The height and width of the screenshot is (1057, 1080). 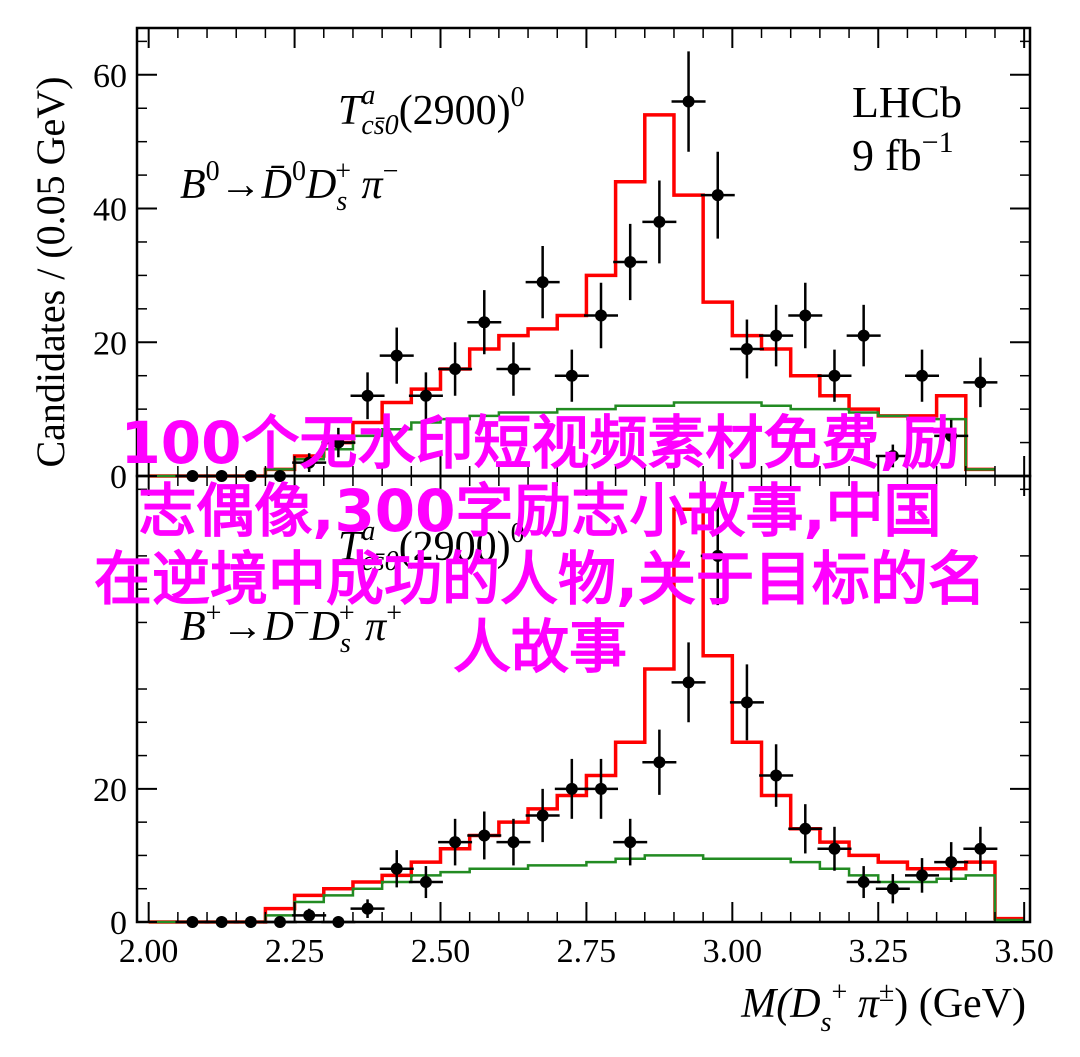 What do you see at coordinates (903, 153) in the screenshot?
I see `luminosity-label: 9 fb−1` at bounding box center [903, 153].